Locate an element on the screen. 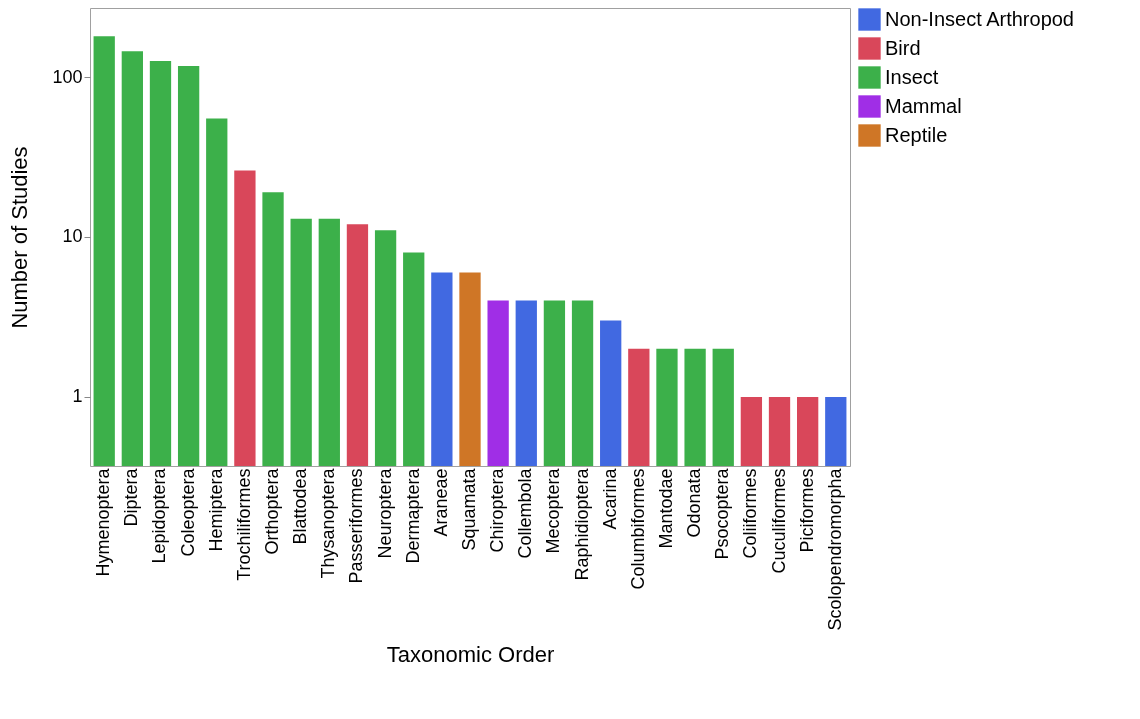 This screenshot has height=719, width=1140. y-axis-title: Number of Studies is located at coordinates (20, 237).